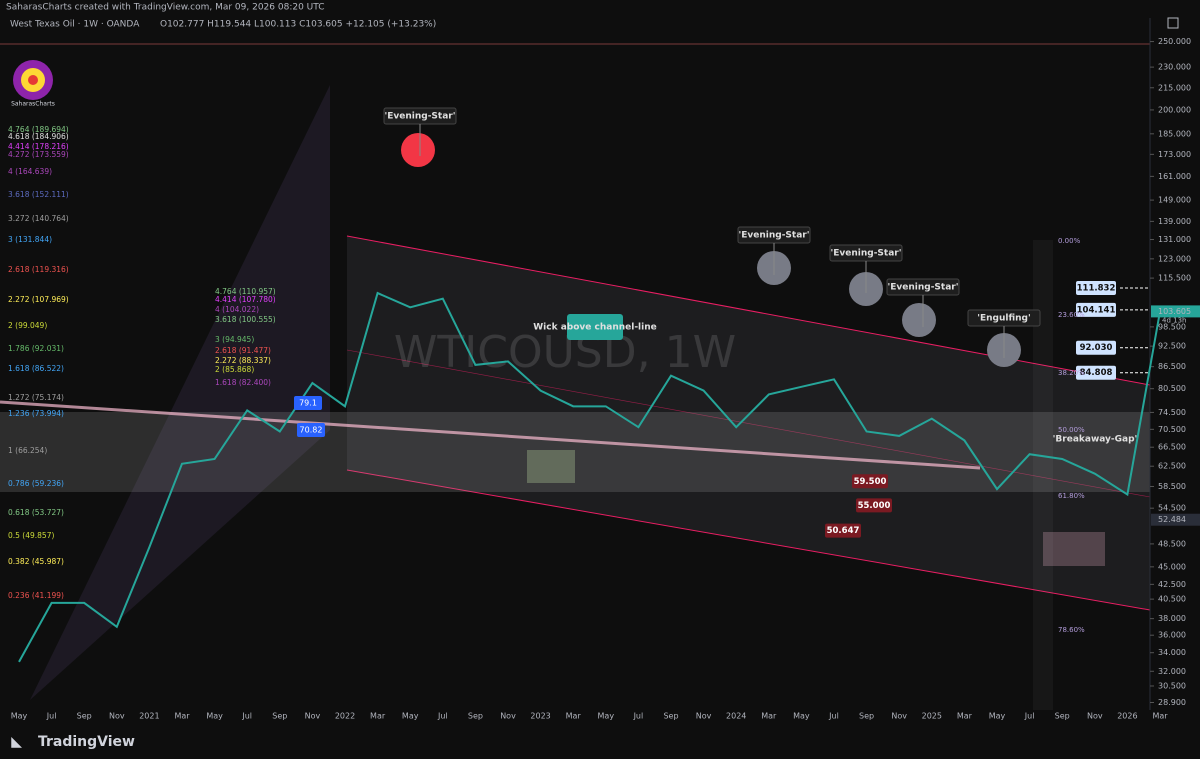  I want to click on y-tick-label: 32.000, so click(1172, 671).